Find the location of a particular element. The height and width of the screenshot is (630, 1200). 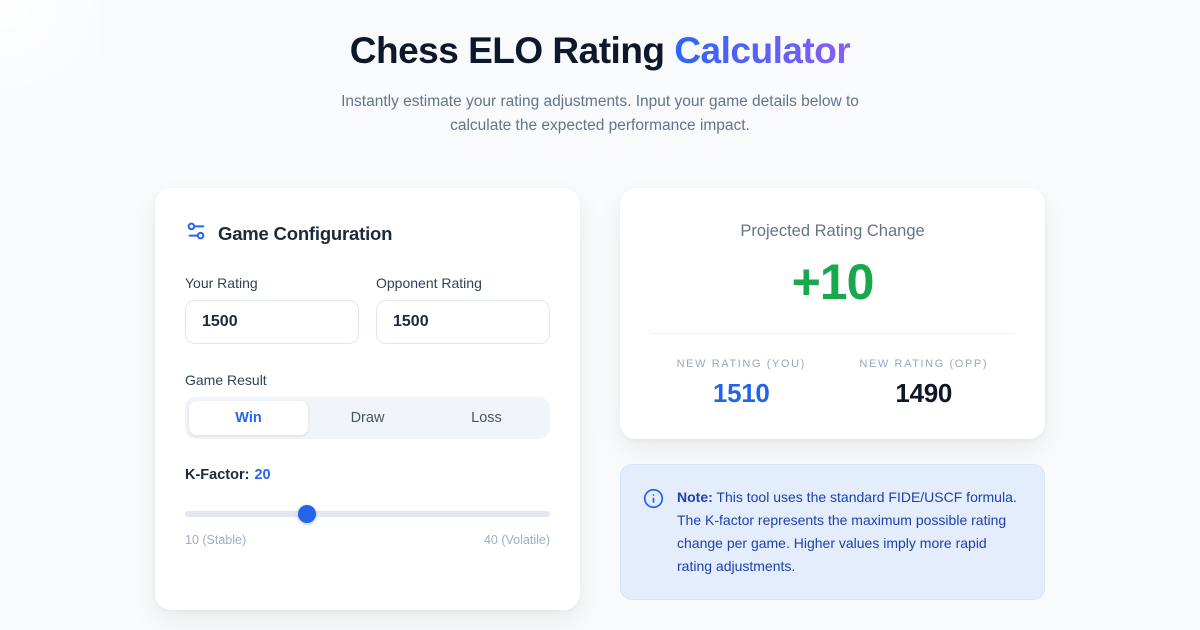

new-rating-you-value: 1510 is located at coordinates (741, 393).